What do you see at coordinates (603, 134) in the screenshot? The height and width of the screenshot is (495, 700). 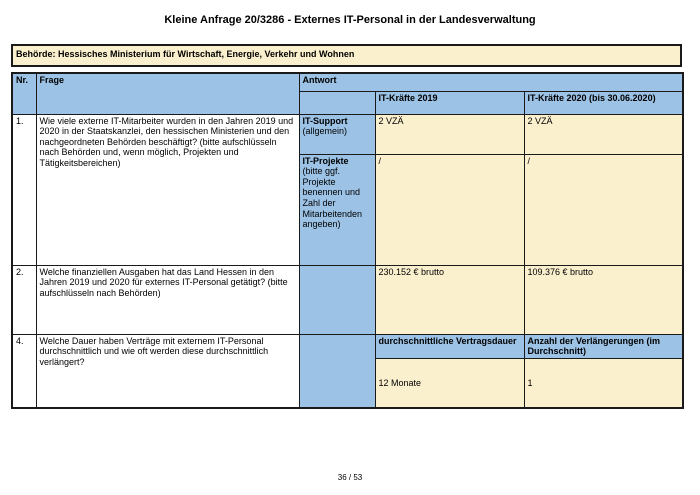 I see `q1-support-answer-2020: 2 VZÄ` at bounding box center [603, 134].